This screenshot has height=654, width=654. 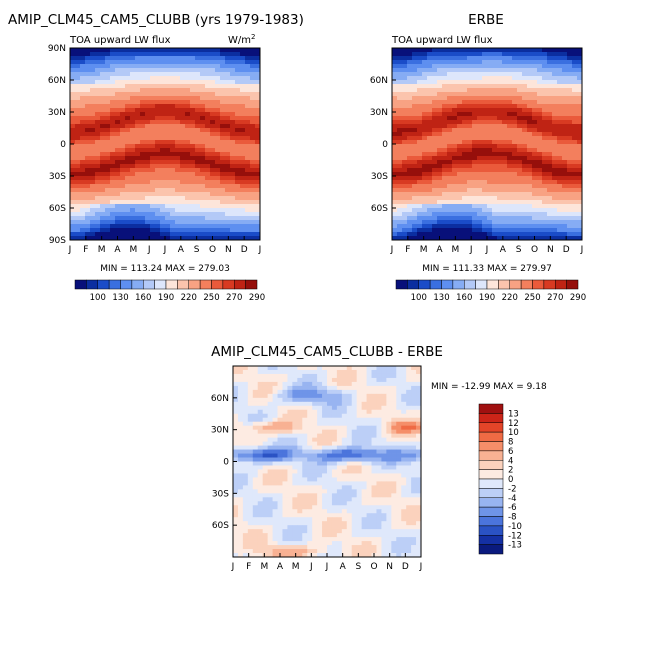 I want to click on colorbar-label: 220, so click(x=510, y=298).